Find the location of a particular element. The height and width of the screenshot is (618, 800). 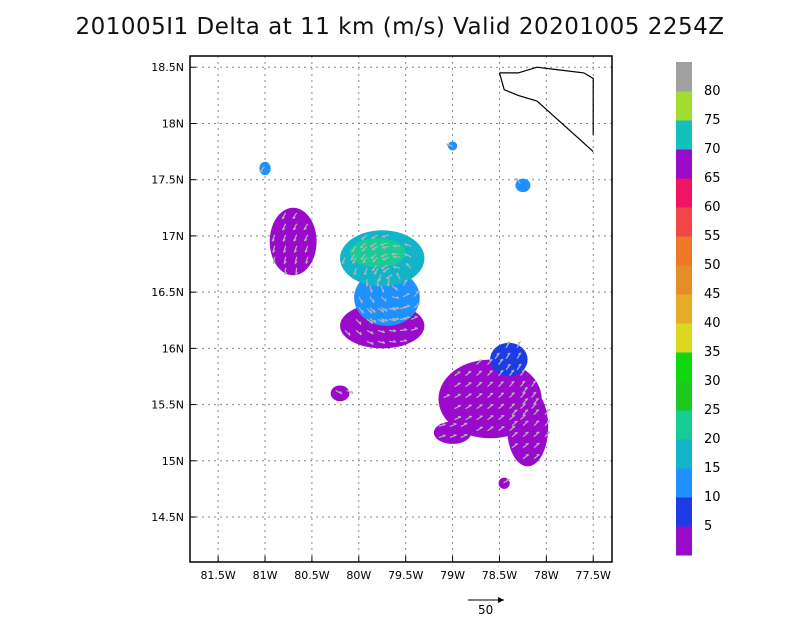

y-tick-label: 16N is located at coordinates (173, 348).